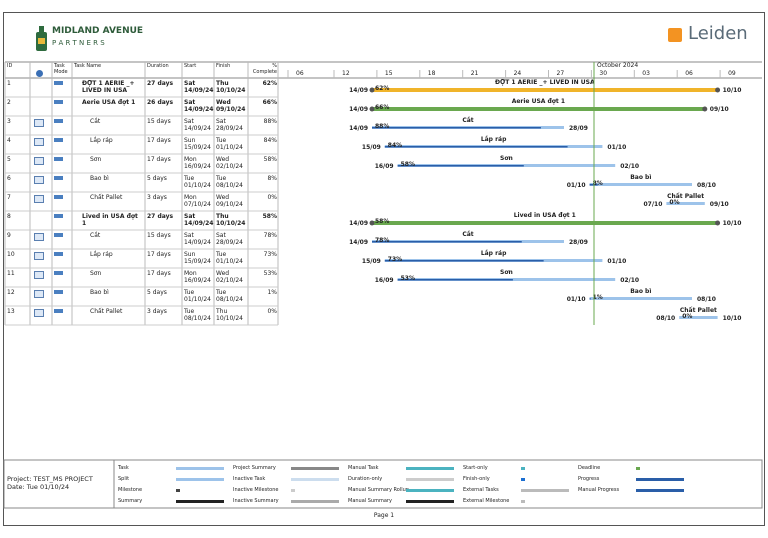 The image size is (768, 538). What do you see at coordinates (38, 487) in the screenshot?
I see `date: Date: Tue 01/10/24` at bounding box center [38, 487].